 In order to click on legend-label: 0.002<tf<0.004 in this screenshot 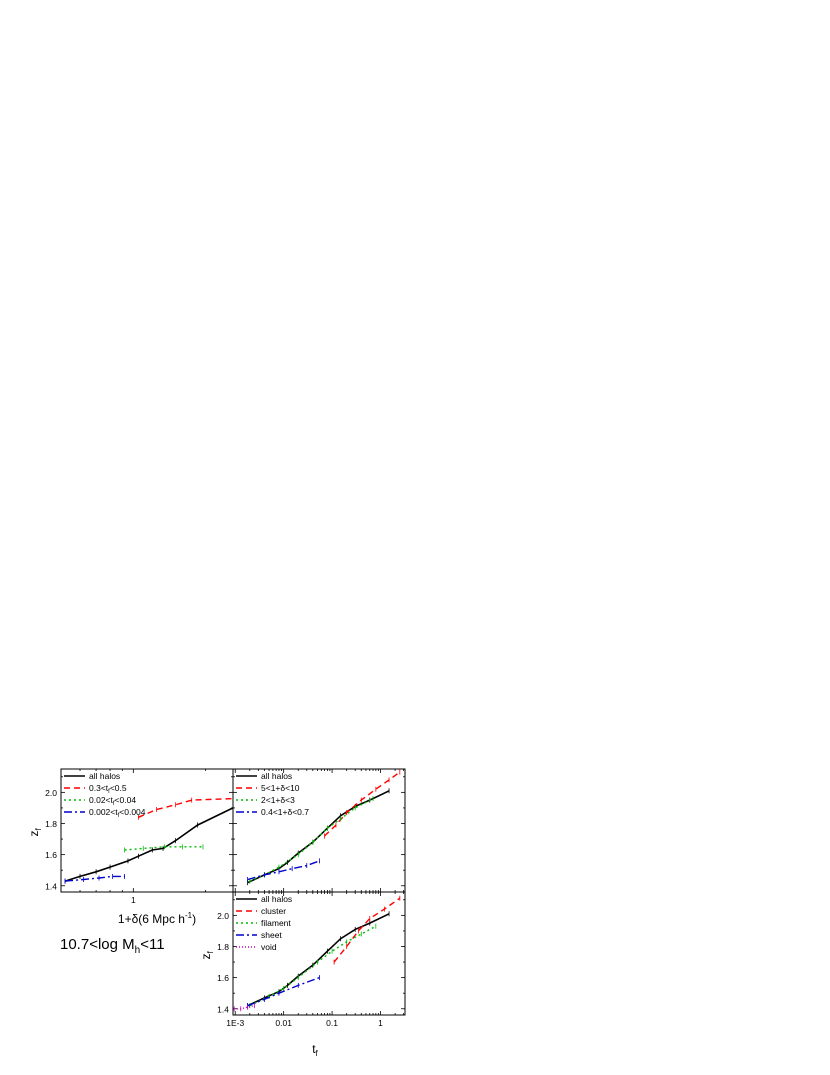, I will do `click(117, 813)`.